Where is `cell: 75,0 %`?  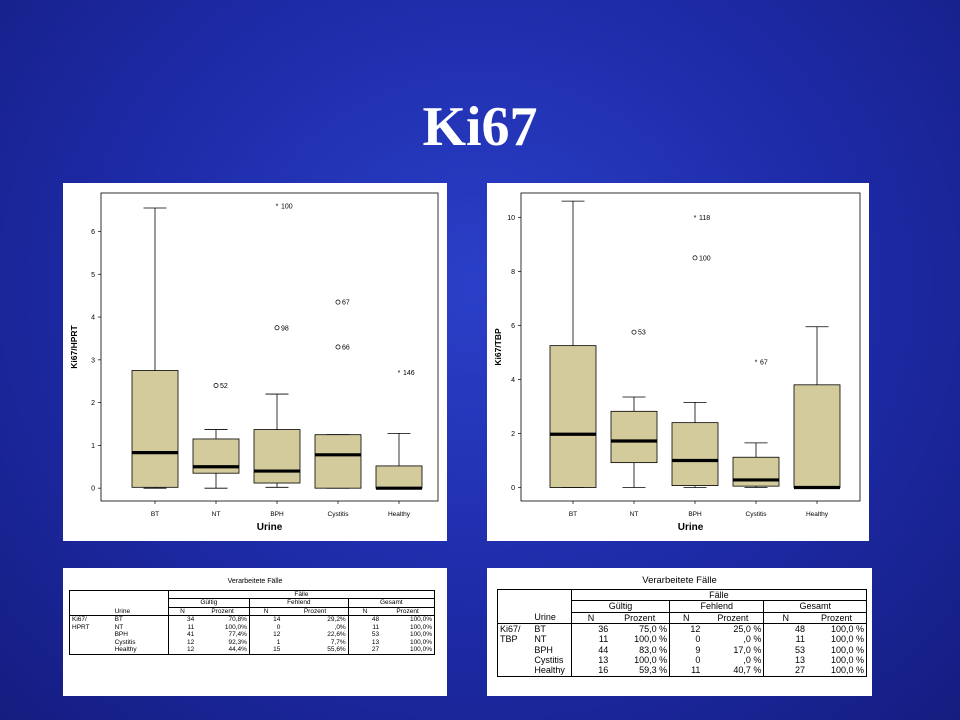 cell: 75,0 % is located at coordinates (640, 629).